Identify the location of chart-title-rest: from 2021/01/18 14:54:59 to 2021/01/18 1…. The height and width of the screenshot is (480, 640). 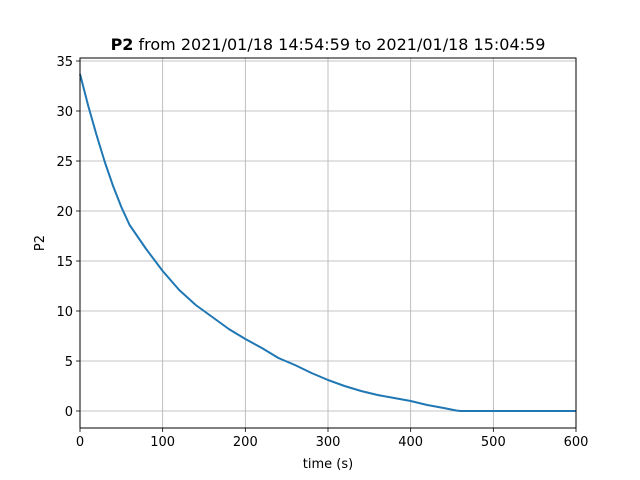
(339, 44).